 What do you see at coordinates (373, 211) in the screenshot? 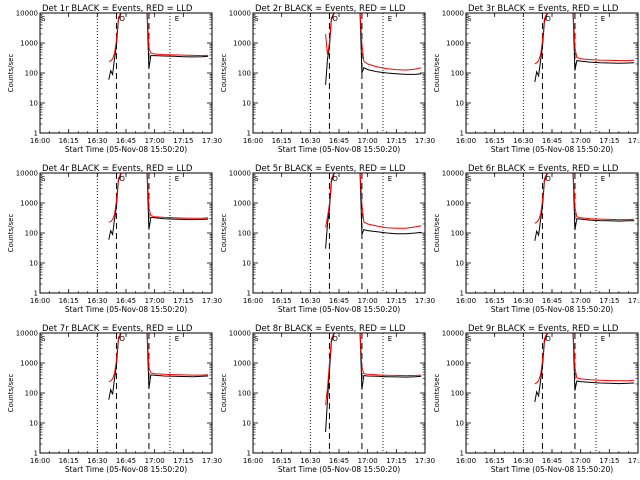
I see `series-group` at bounding box center [373, 211].